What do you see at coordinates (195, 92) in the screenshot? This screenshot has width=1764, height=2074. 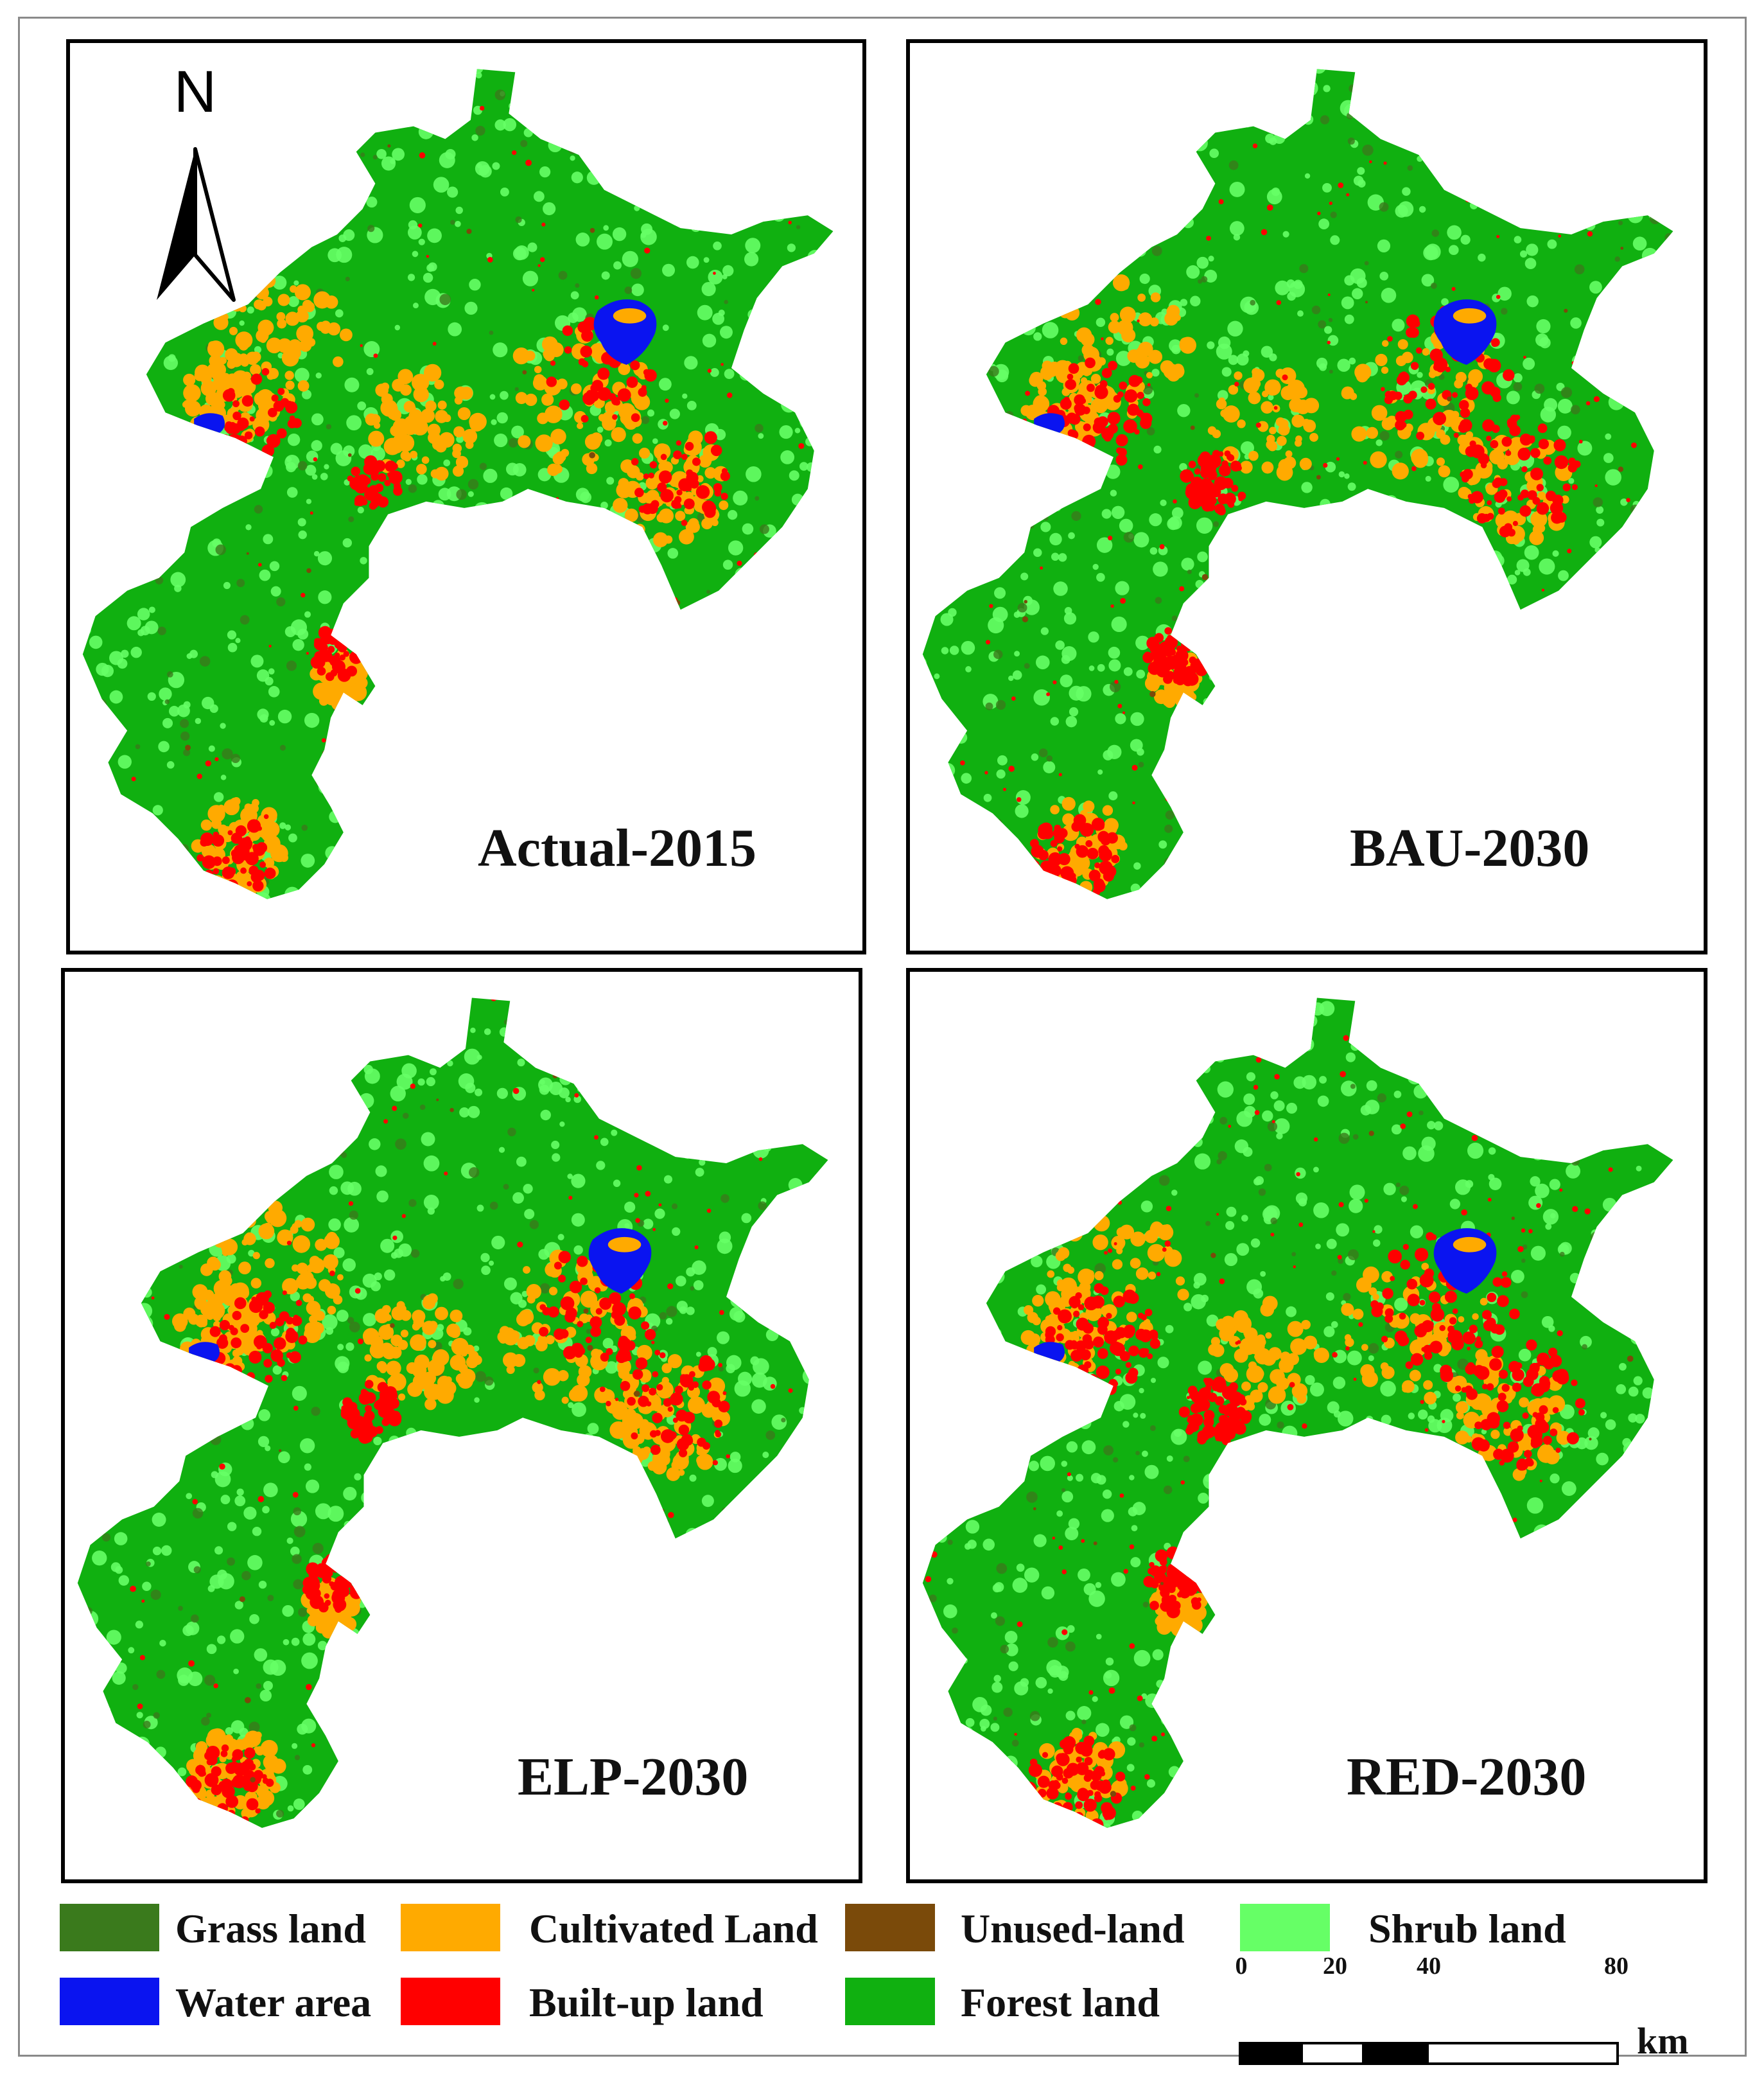 I see `north-letter: N` at bounding box center [195, 92].